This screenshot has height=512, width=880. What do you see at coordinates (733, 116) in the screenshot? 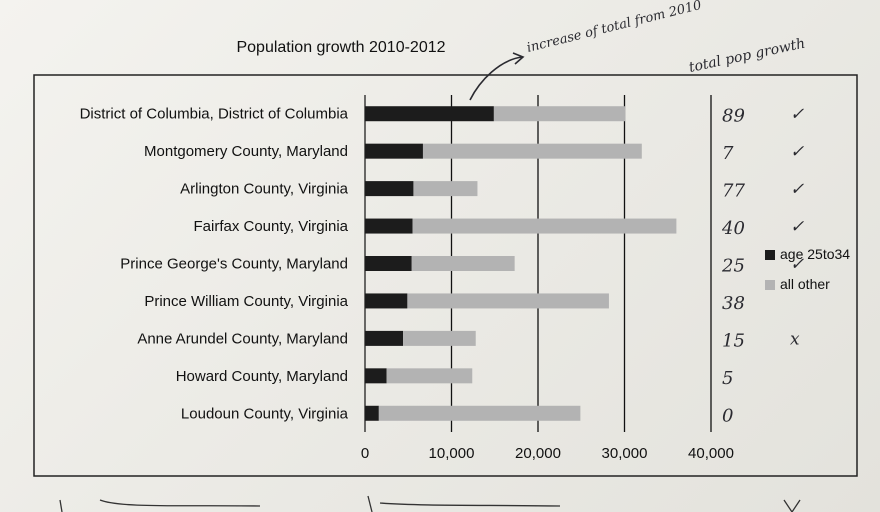
I see `handwritten-total-mark: 89` at bounding box center [733, 116].